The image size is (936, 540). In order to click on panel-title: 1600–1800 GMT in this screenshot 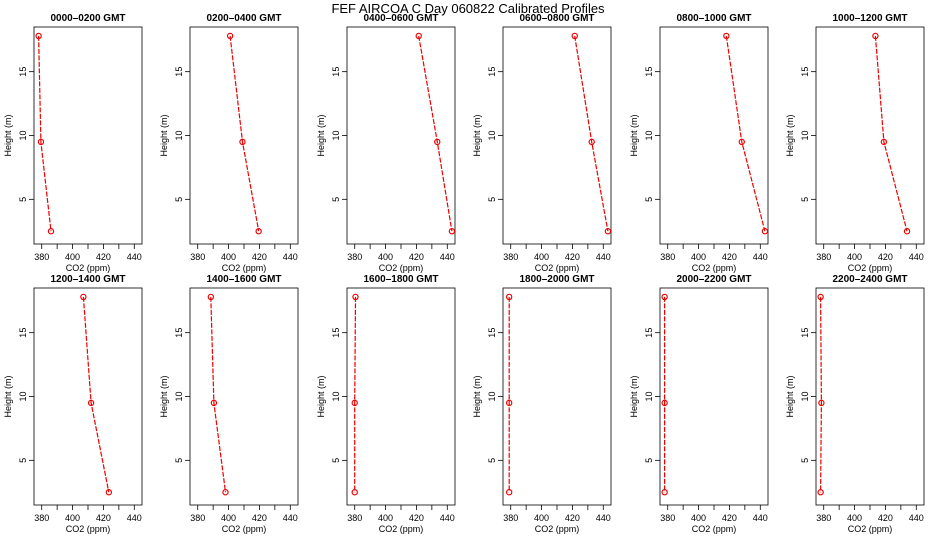, I will do `click(400, 279)`.